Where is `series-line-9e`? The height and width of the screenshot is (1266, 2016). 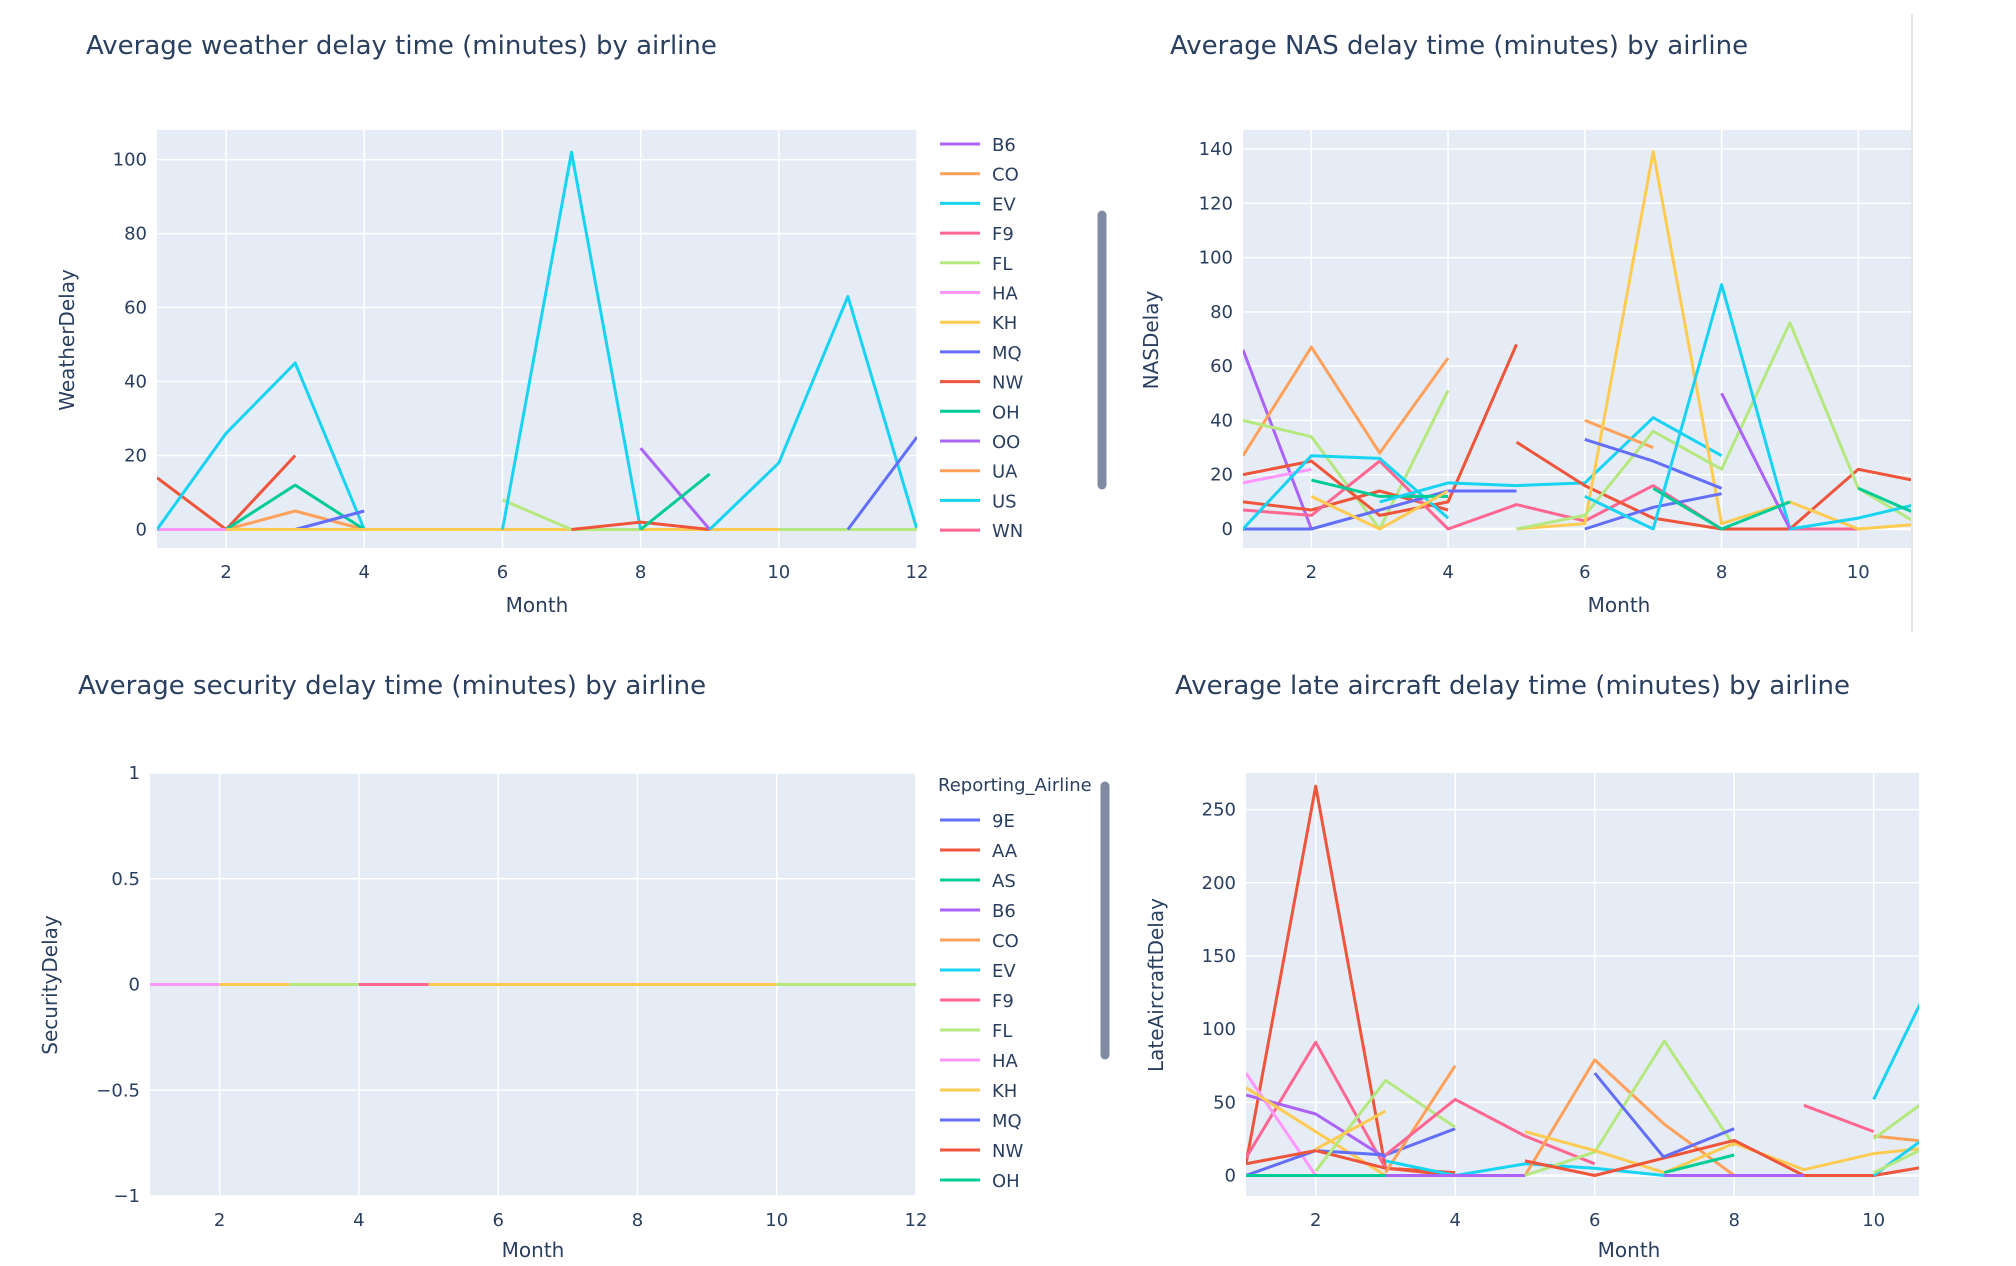
series-line-9e is located at coordinates (1351, 1152).